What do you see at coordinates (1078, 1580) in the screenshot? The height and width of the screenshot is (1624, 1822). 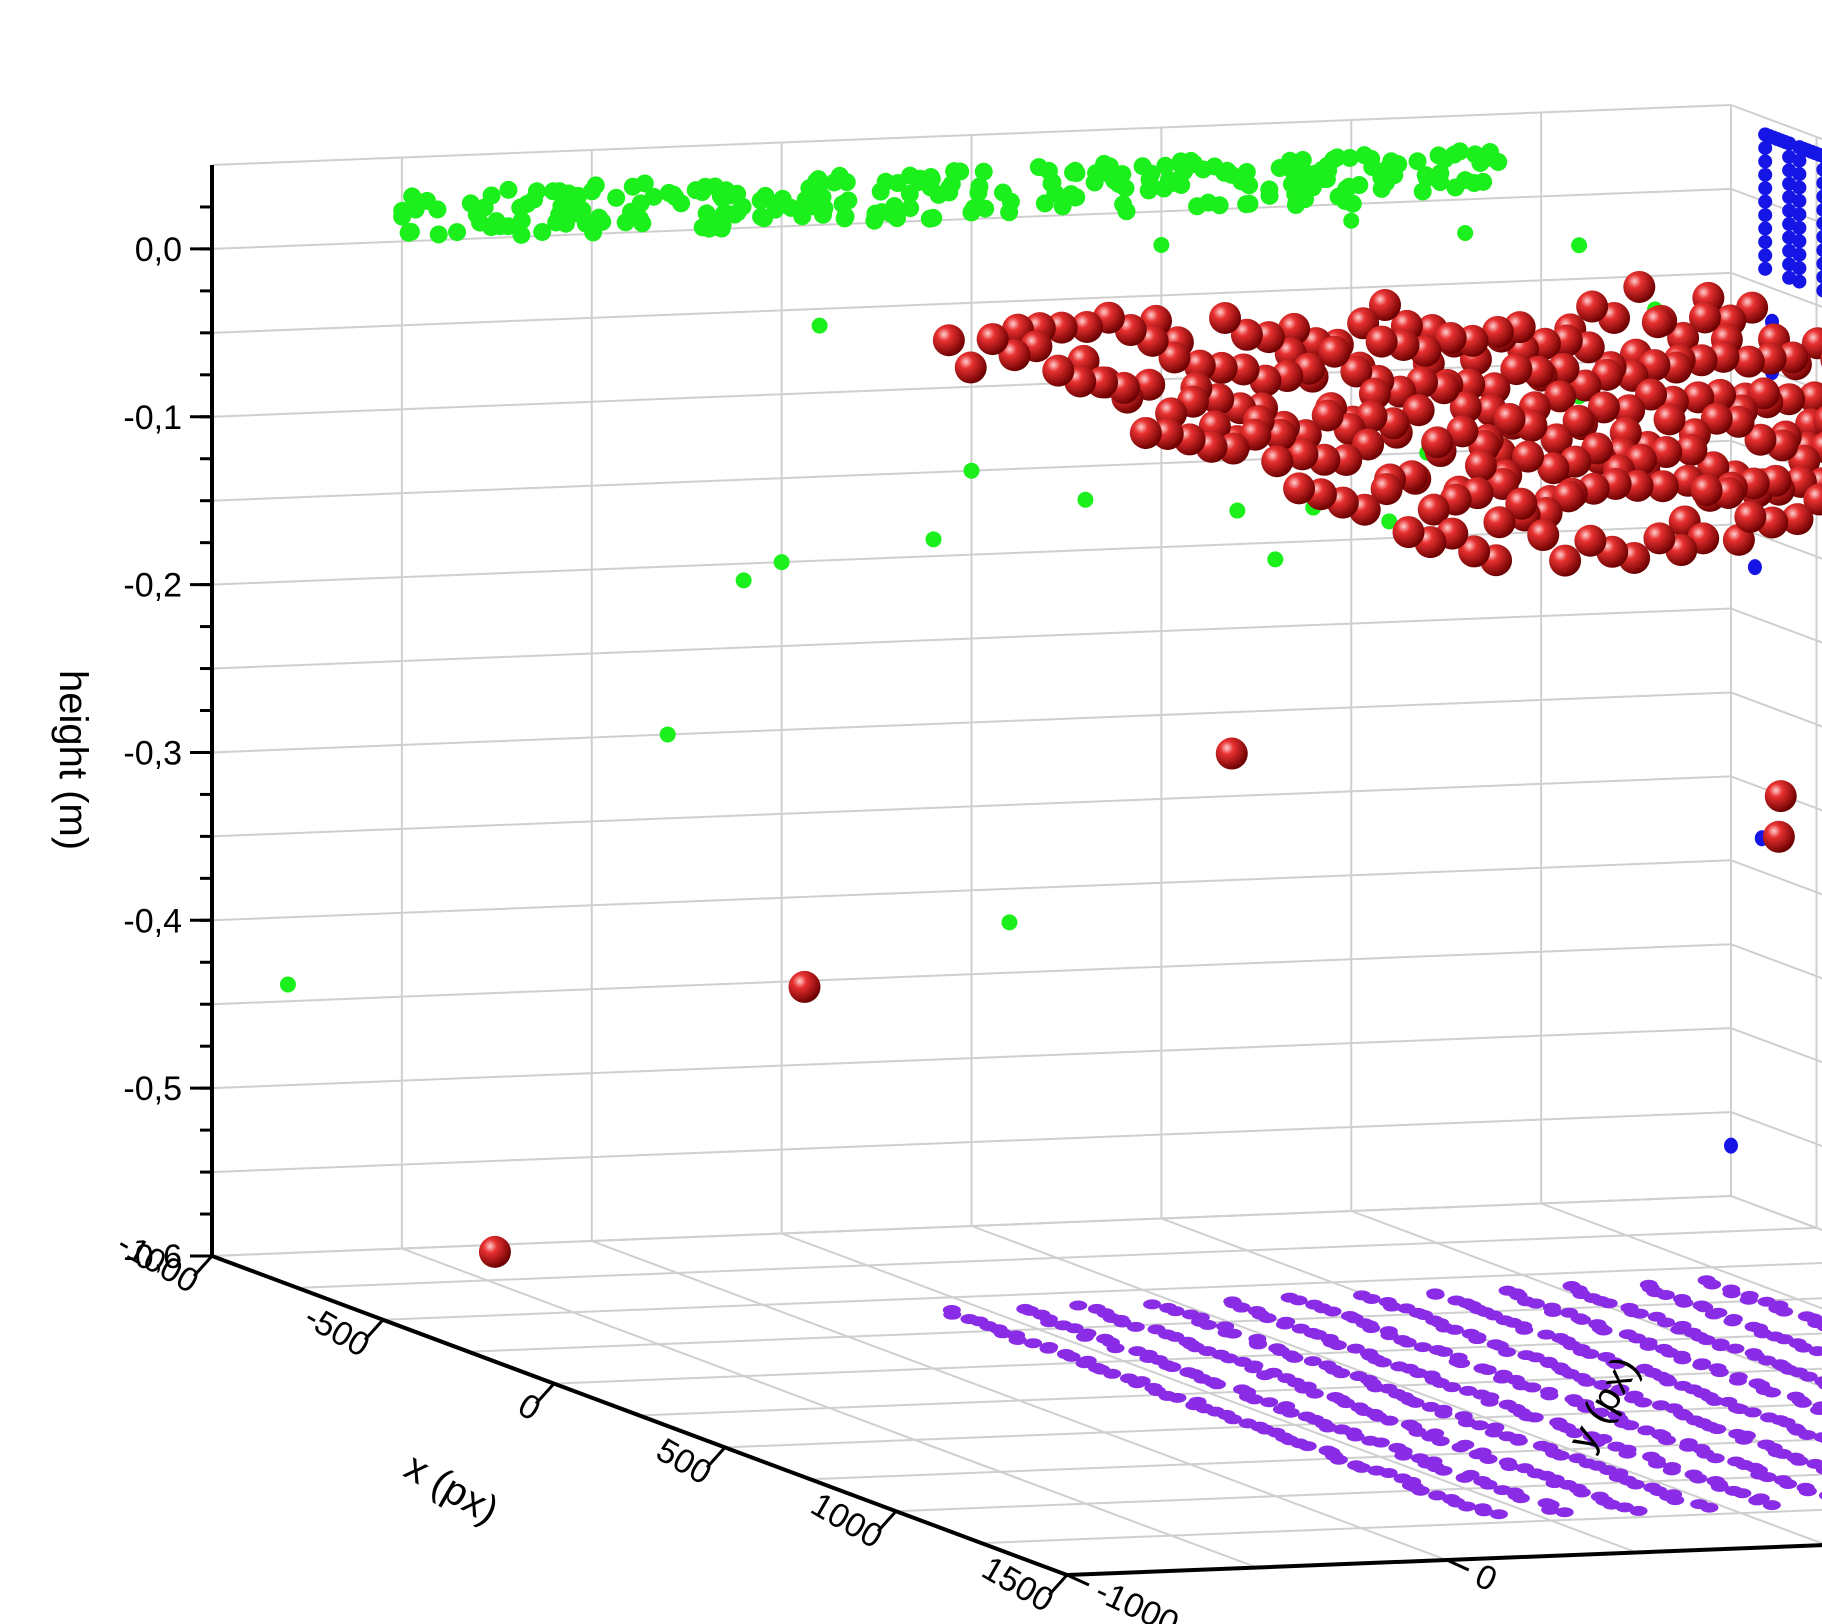 I see `y-tick` at bounding box center [1078, 1580].